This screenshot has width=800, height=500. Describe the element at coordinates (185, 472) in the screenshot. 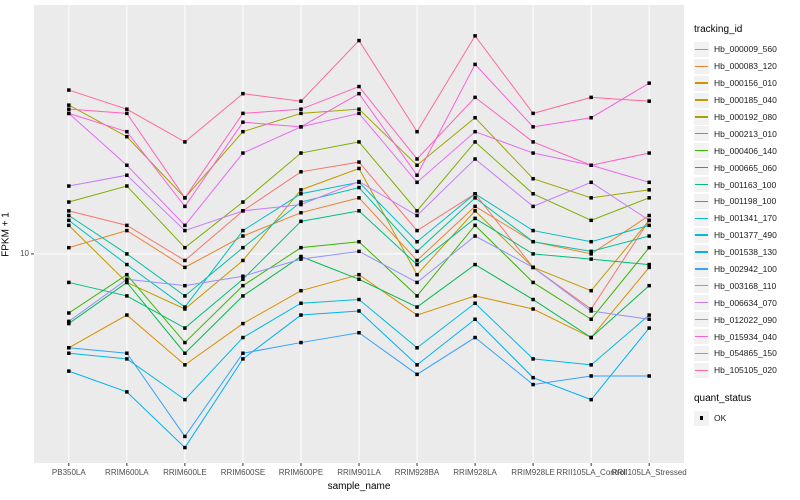

I see `x-tick-label: RRIM600LE` at that location.